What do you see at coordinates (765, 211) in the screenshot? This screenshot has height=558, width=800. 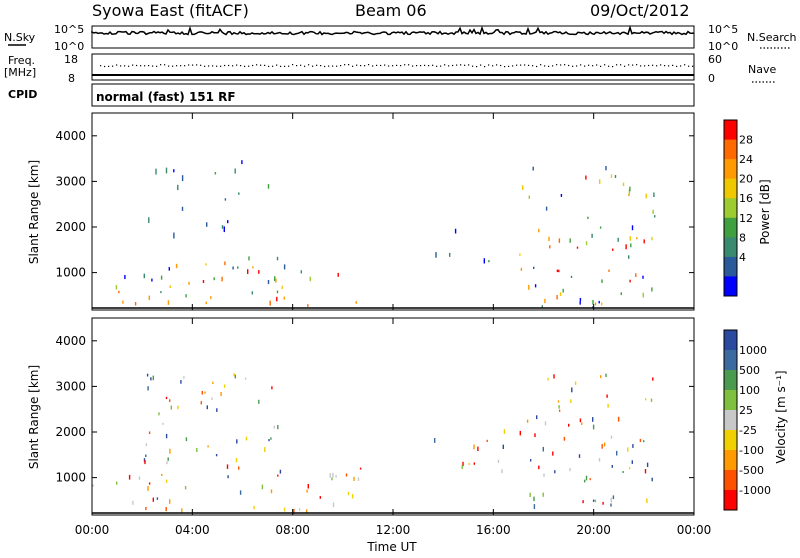 I see `power-colorbar-label: Power [dB]` at bounding box center [765, 211].